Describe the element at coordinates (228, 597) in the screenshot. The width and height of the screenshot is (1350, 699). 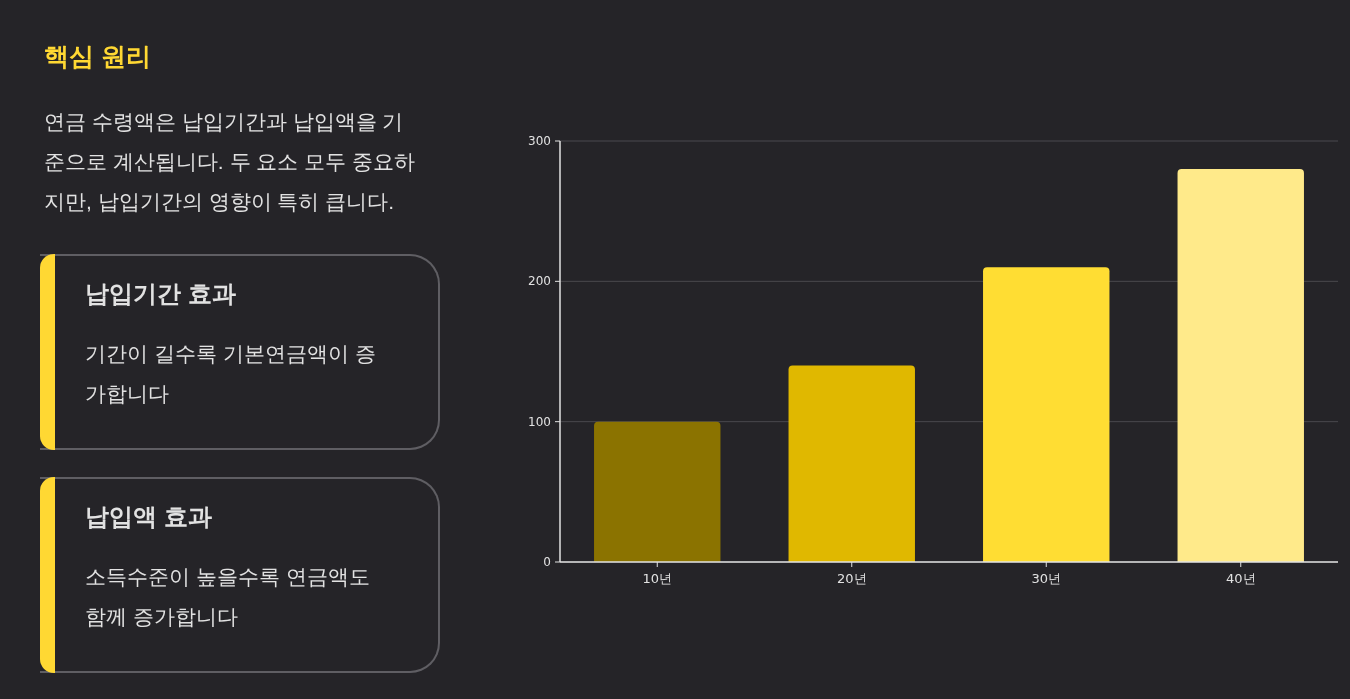
I see `text: 소득수준이 높을수록 연금액도 함께 증가합니다` at that location.